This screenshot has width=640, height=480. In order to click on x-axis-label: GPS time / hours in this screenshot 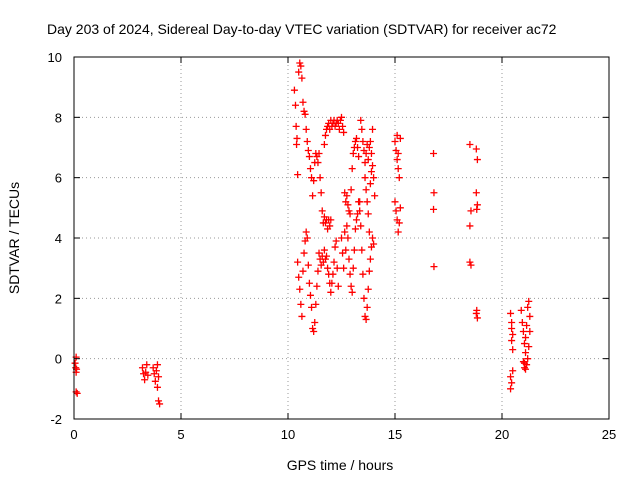, I will do `click(340, 465)`.